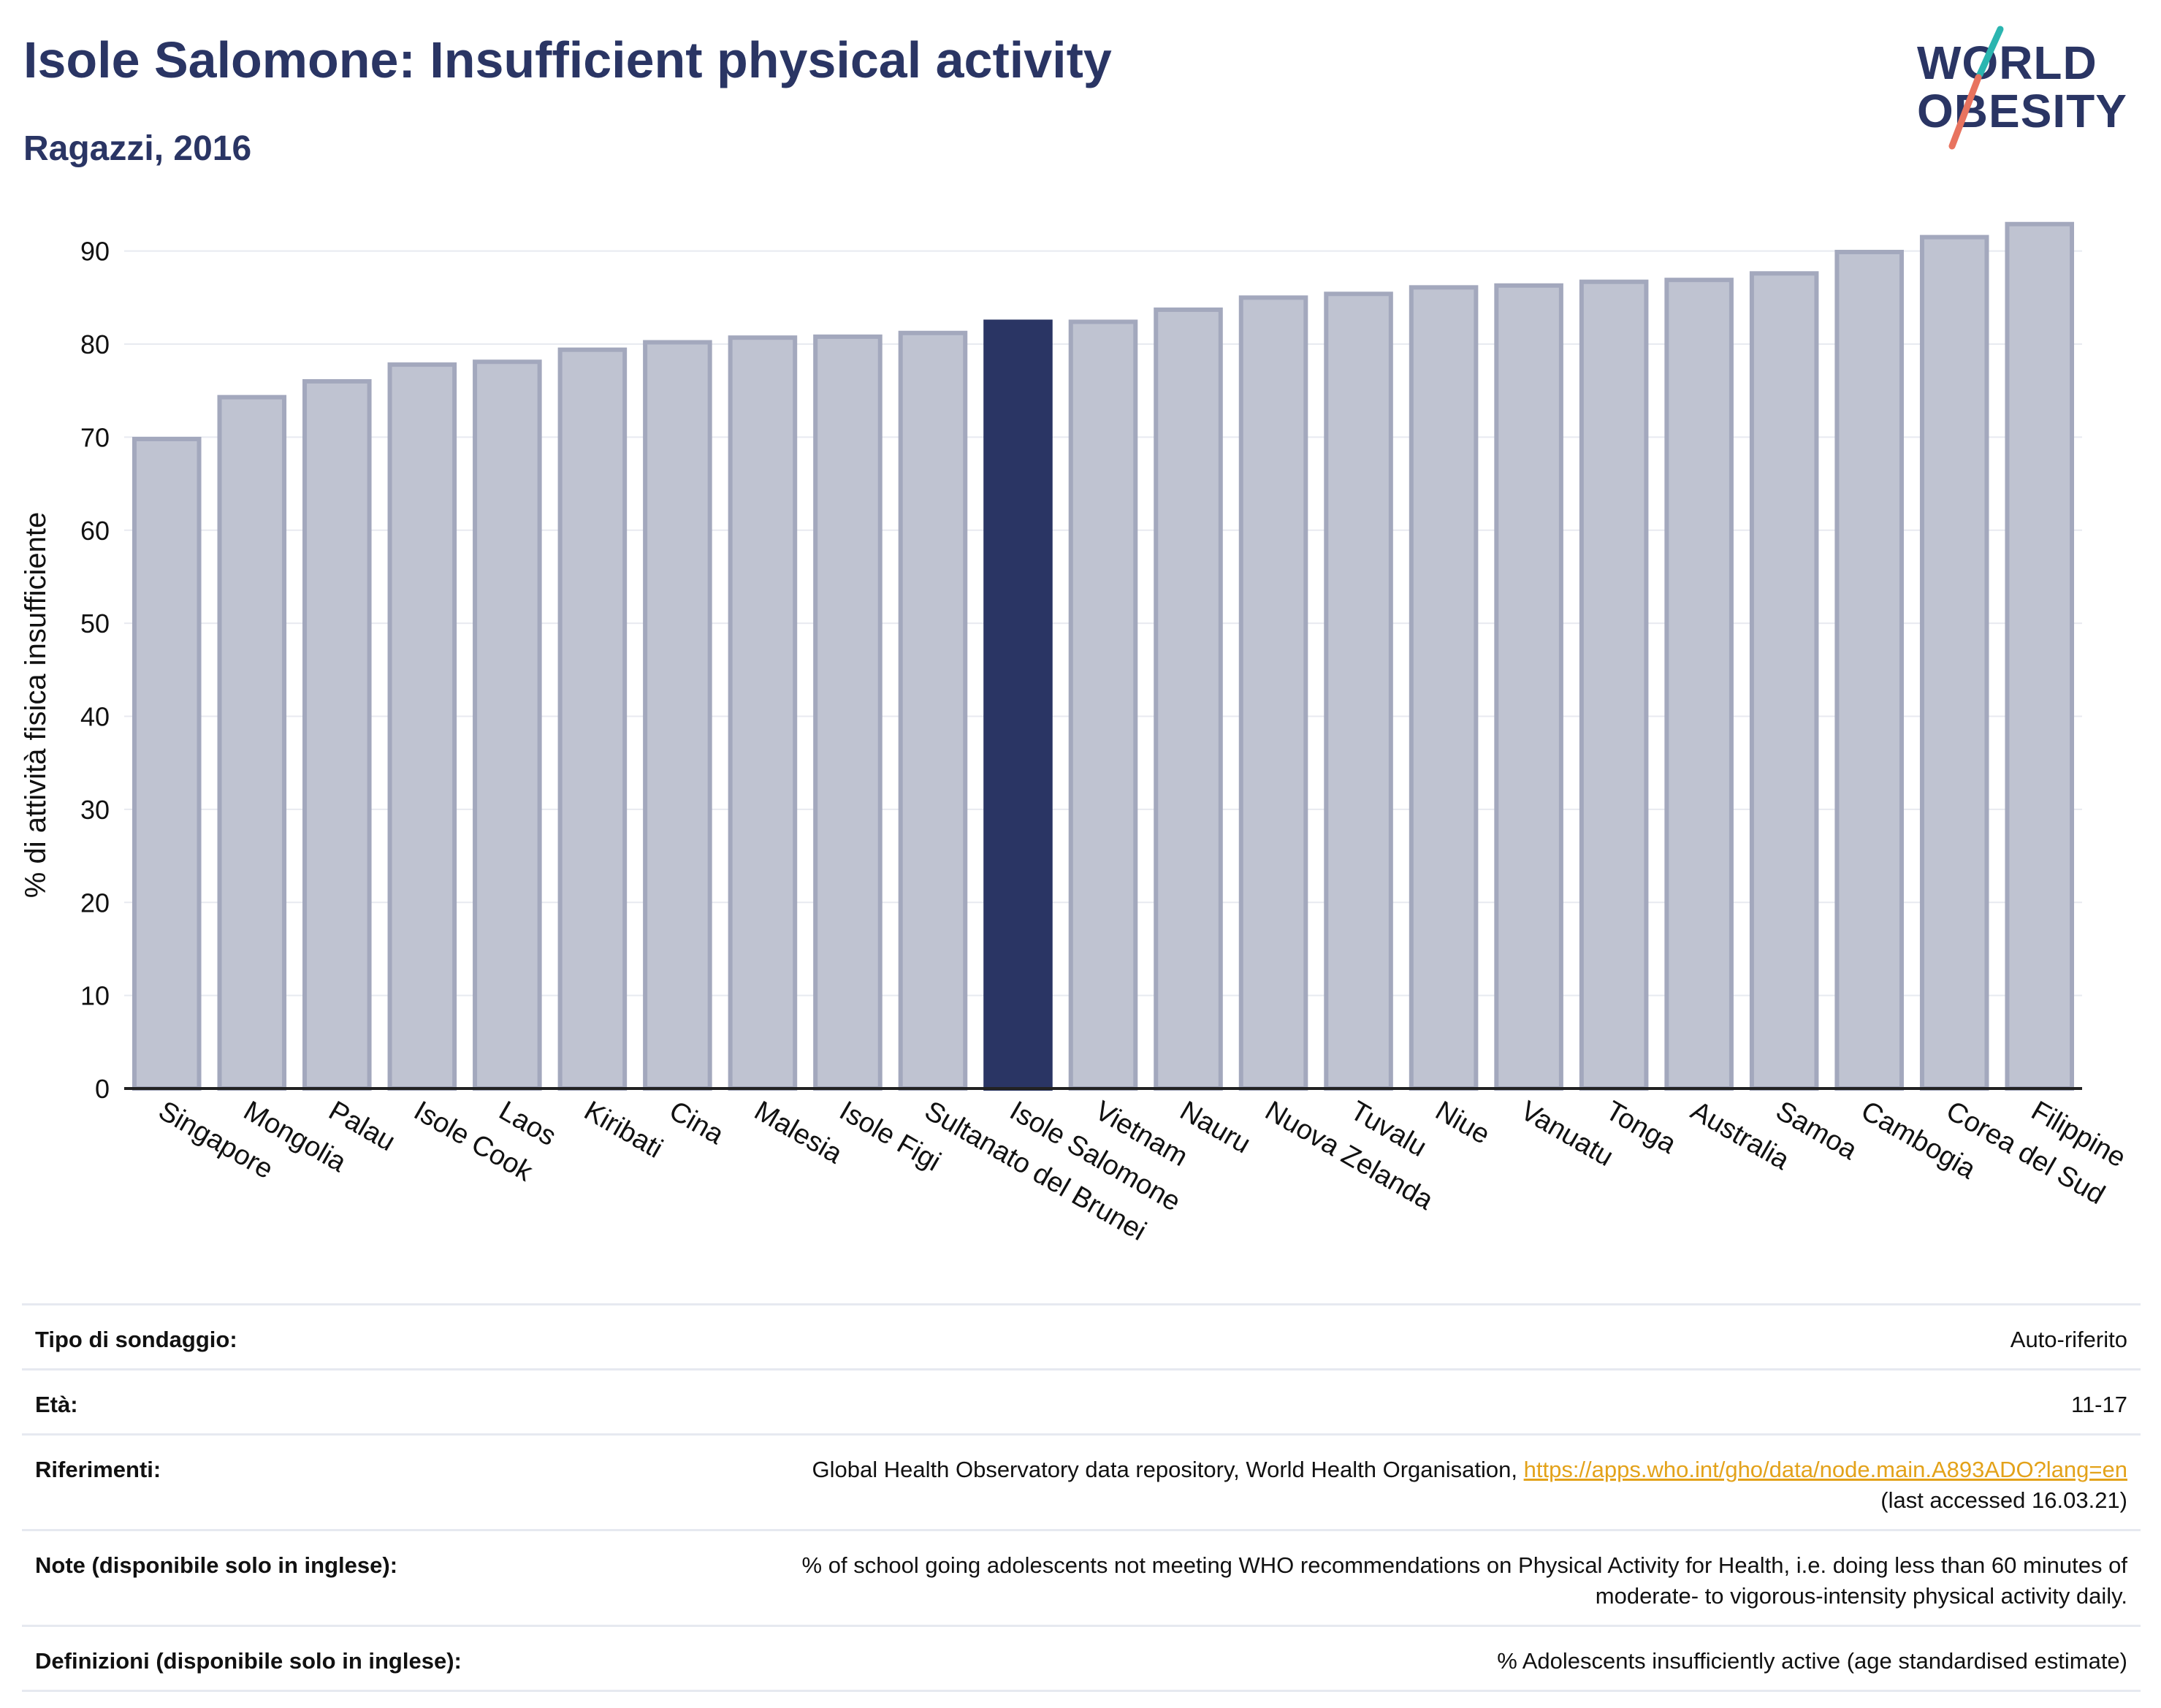  I want to click on info-row-survey: Tipo di sondaggio: Auto-riferito, so click(1081, 1335).